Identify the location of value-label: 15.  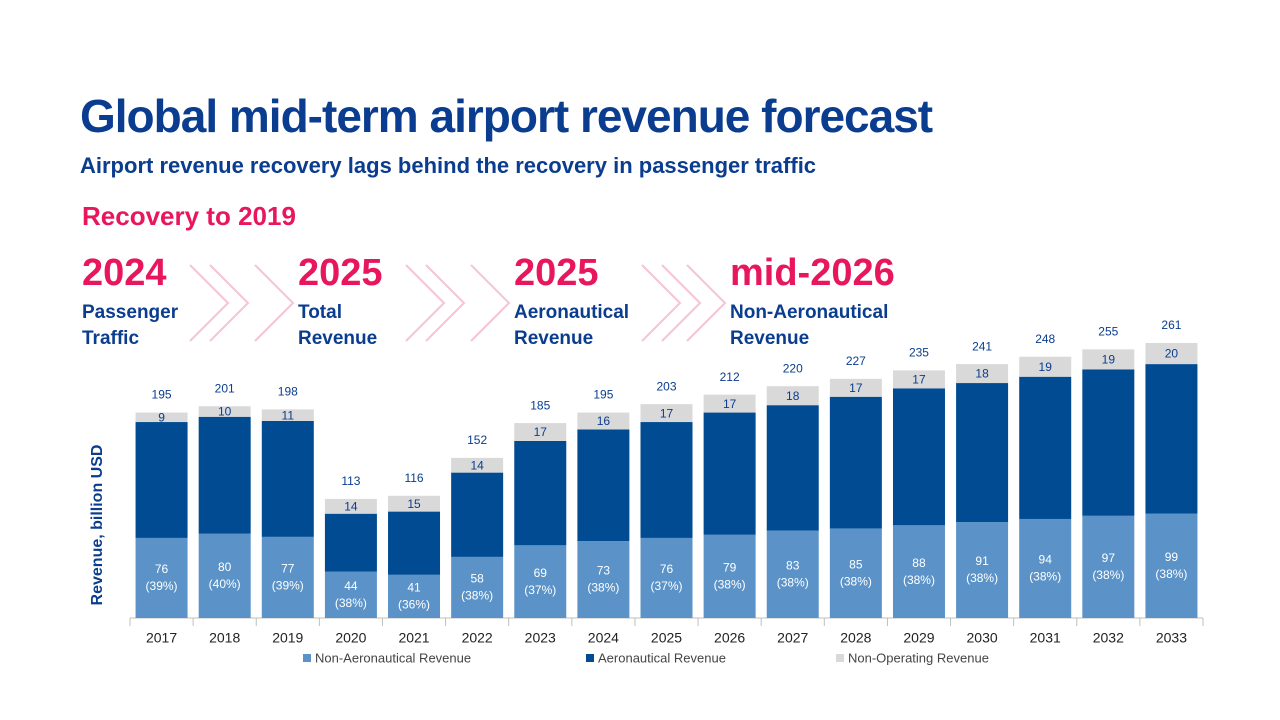
(414, 504).